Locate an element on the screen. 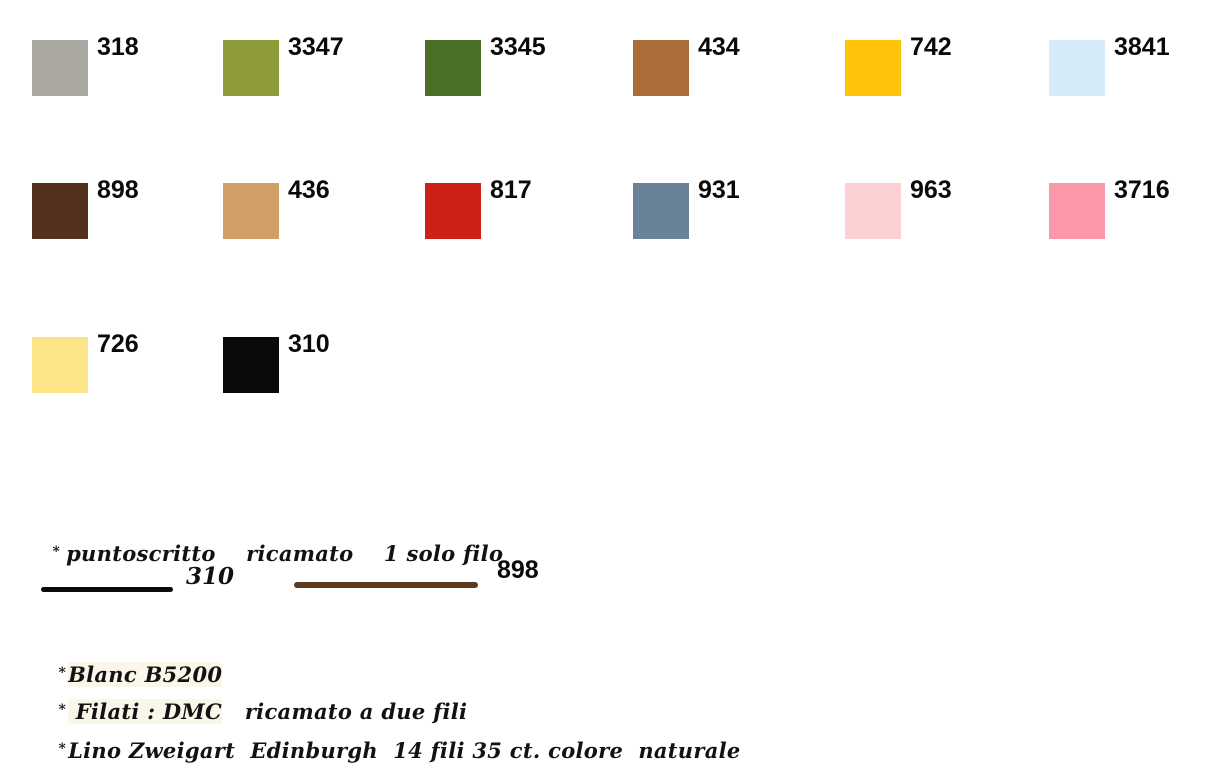 The image size is (1212, 768). thread-color-entry: 310 is located at coordinates (276, 361).